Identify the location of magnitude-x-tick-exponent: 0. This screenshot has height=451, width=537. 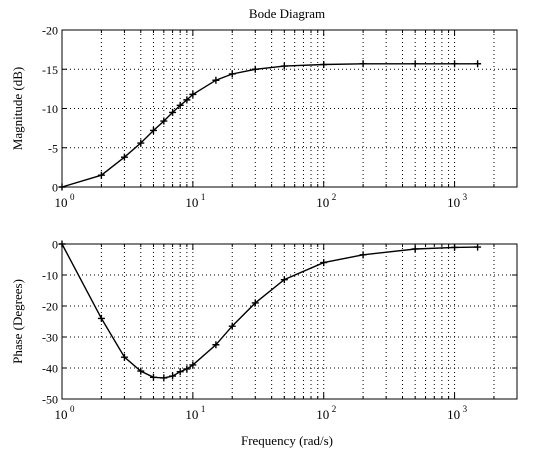
(72, 197).